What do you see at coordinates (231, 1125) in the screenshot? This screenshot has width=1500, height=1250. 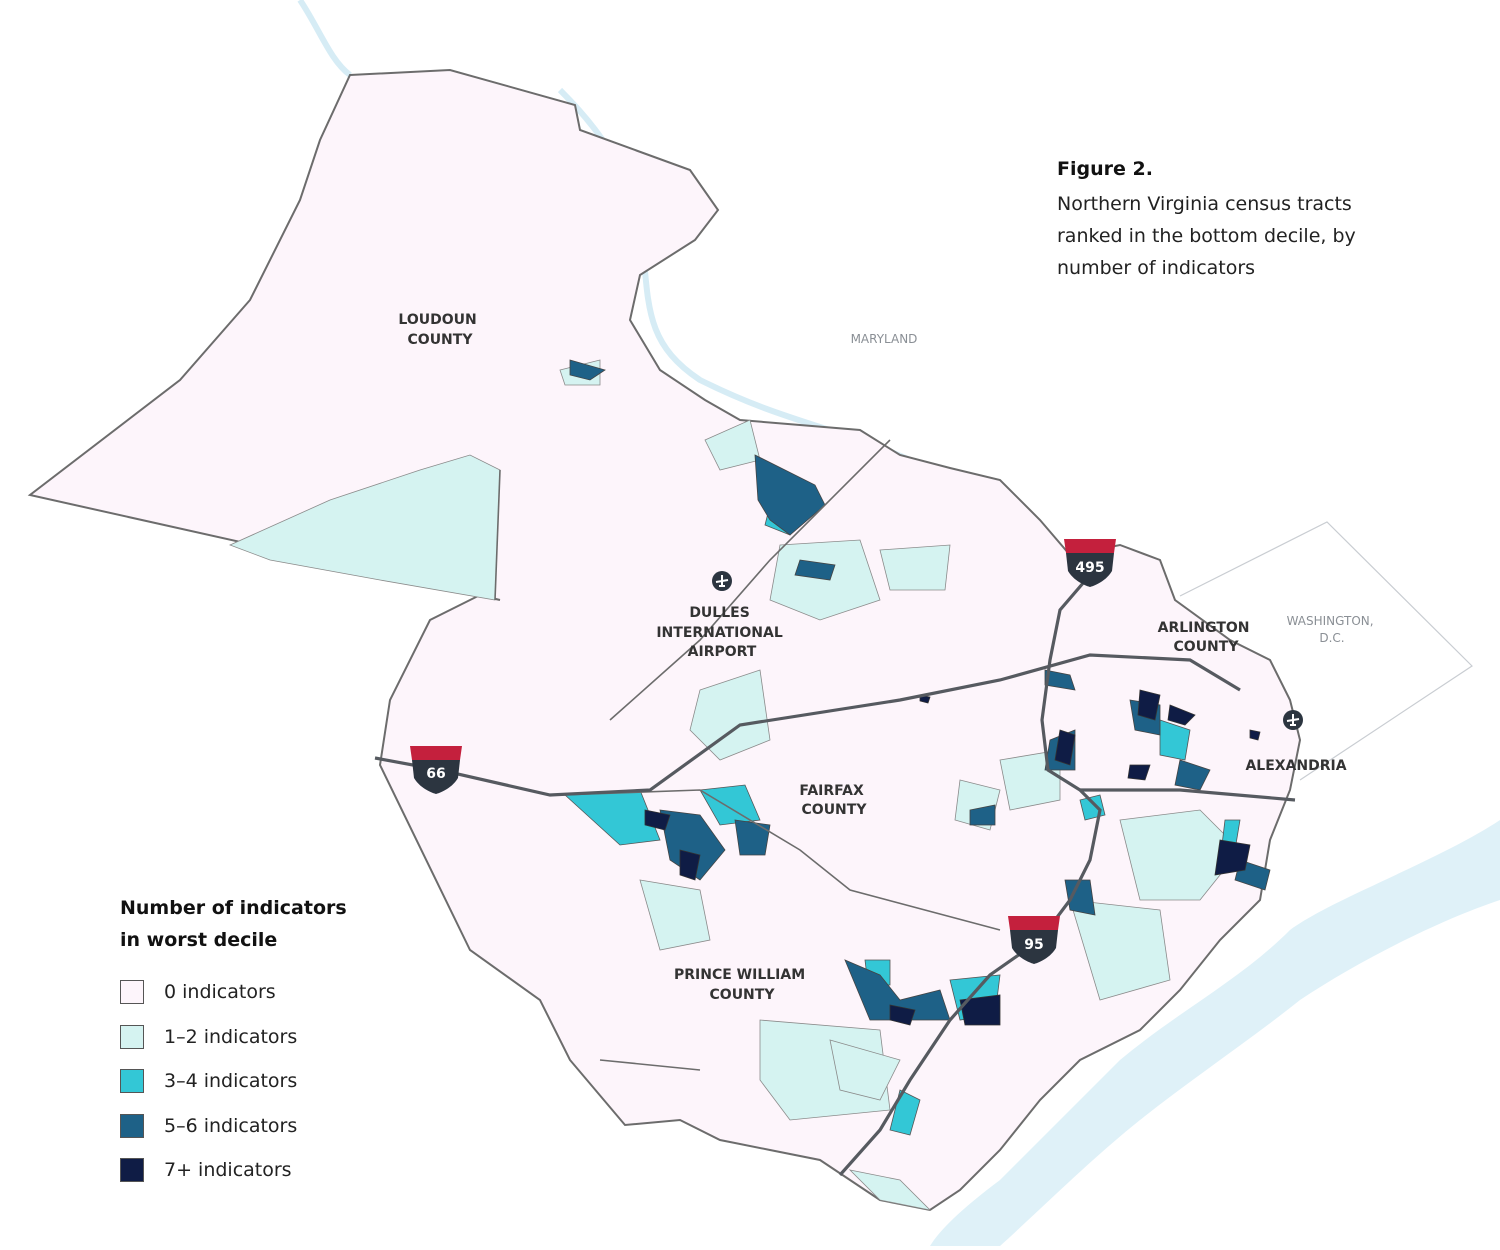 I see `legend-label: 5–6 indicators` at bounding box center [231, 1125].